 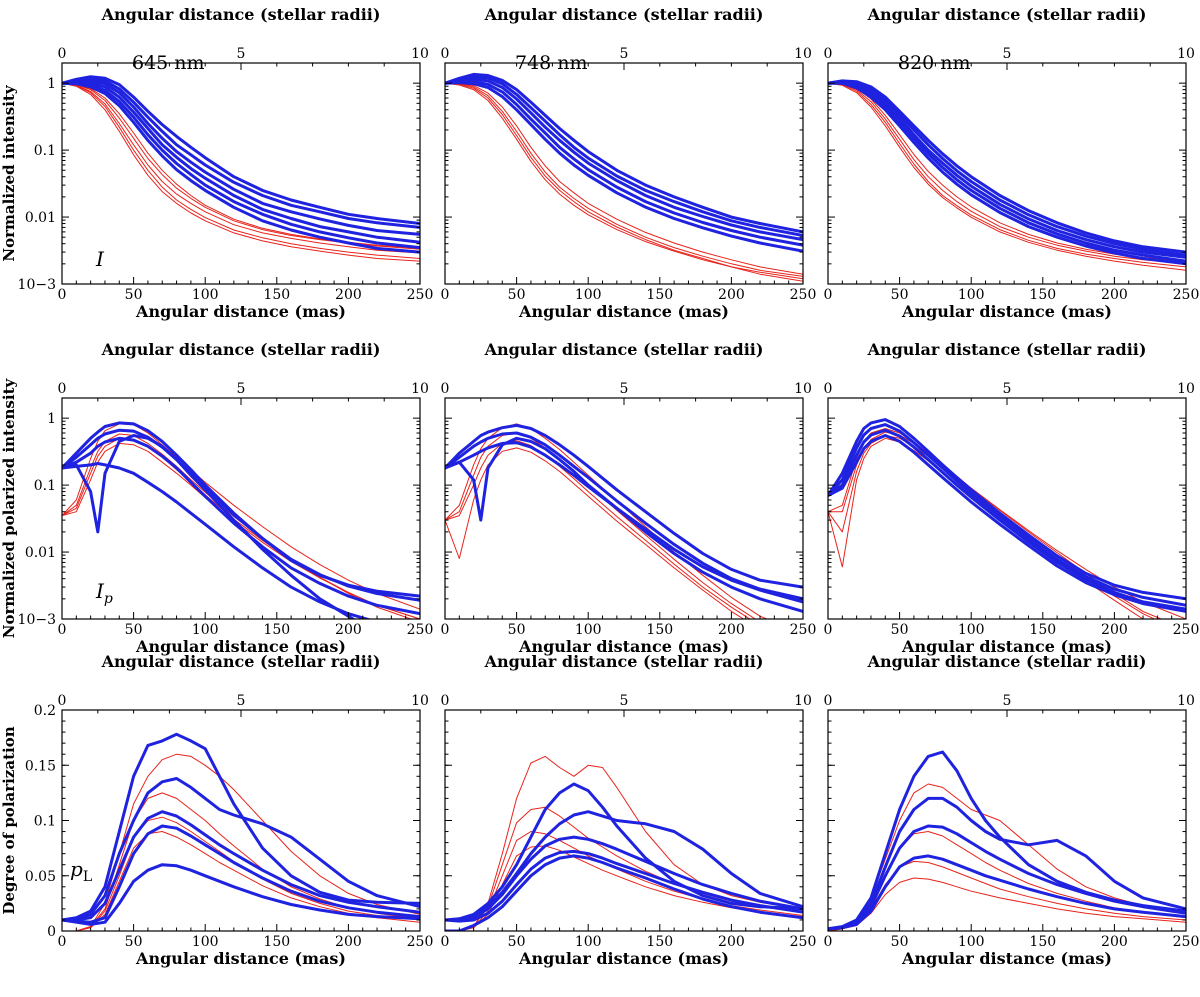 I want to click on row-label-2: pL, so click(x=81, y=871).